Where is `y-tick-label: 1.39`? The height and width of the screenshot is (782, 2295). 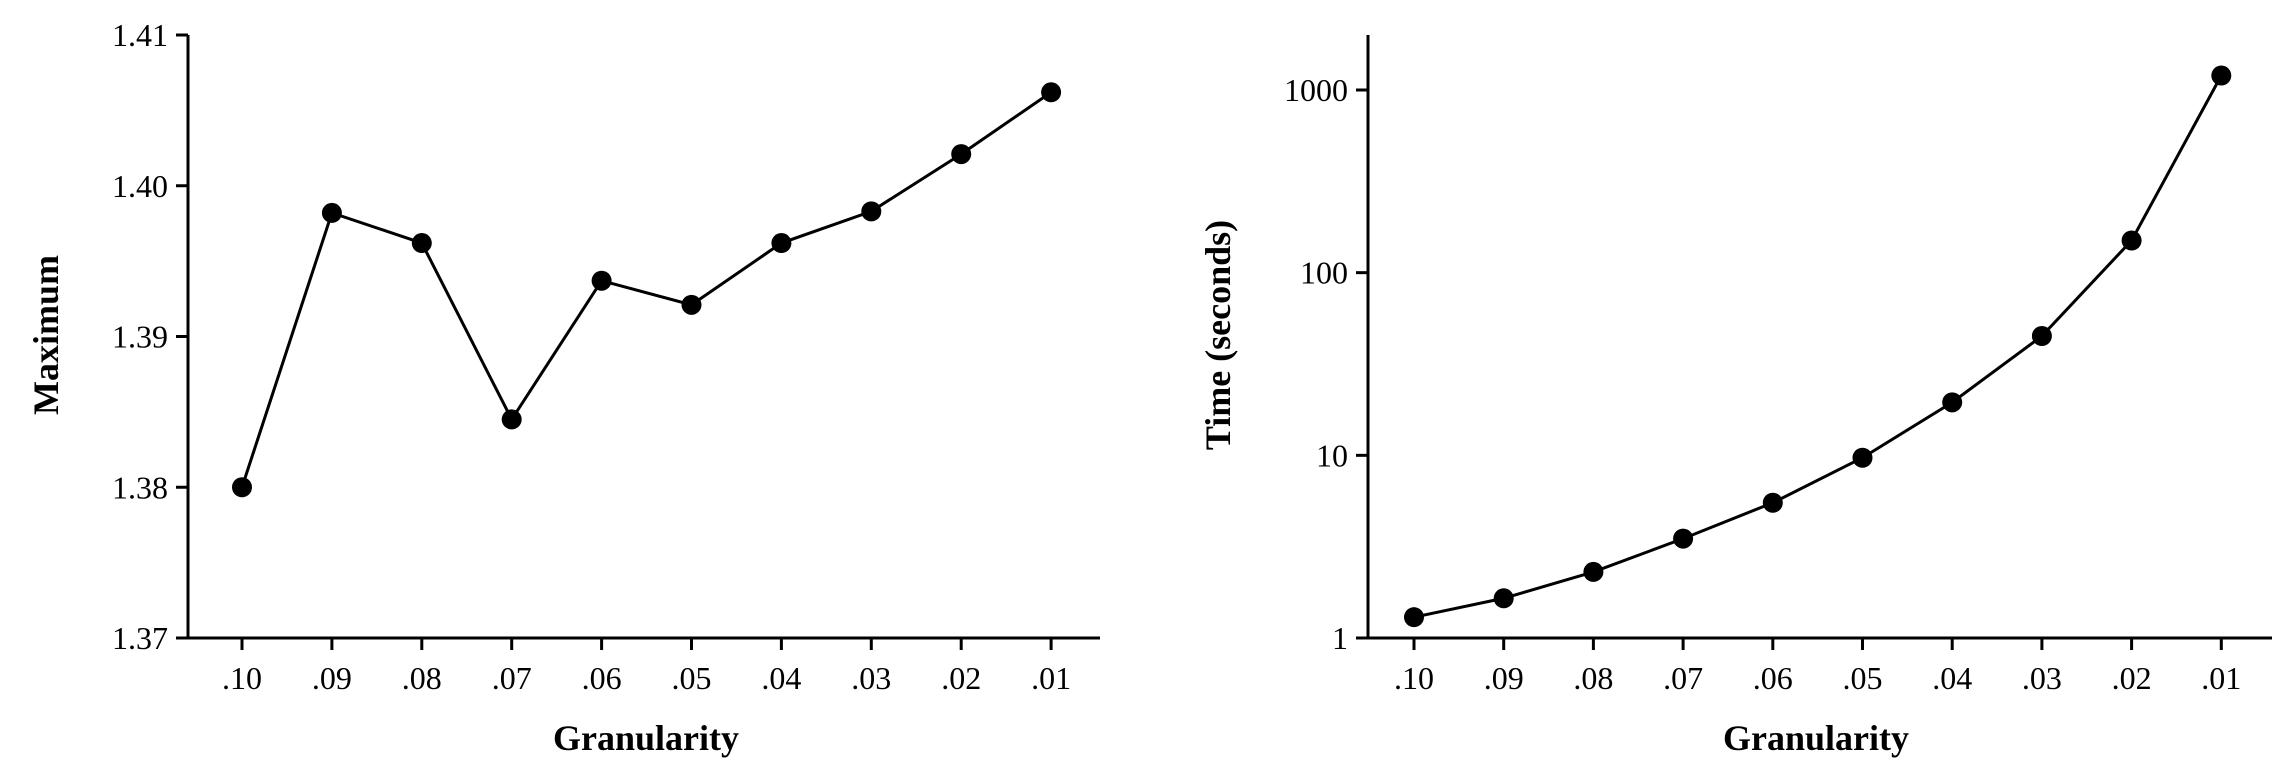
y-tick-label: 1.39 is located at coordinates (140, 337).